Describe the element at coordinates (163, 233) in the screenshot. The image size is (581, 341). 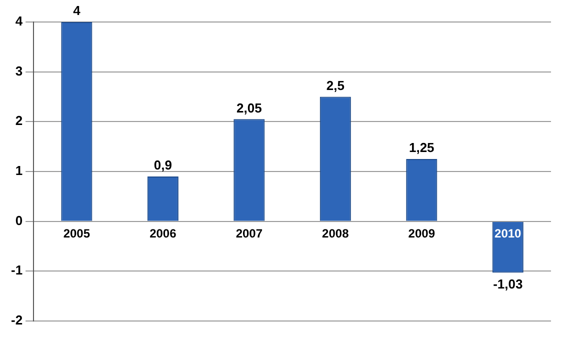
I see `x-tick-label: 2006` at that location.